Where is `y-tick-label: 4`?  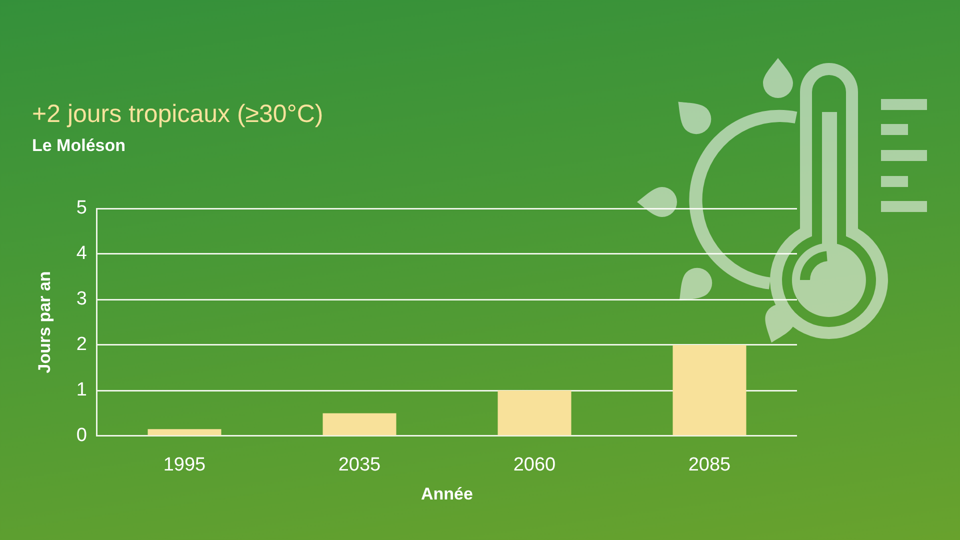
y-tick-label: 4 is located at coordinates (82, 253).